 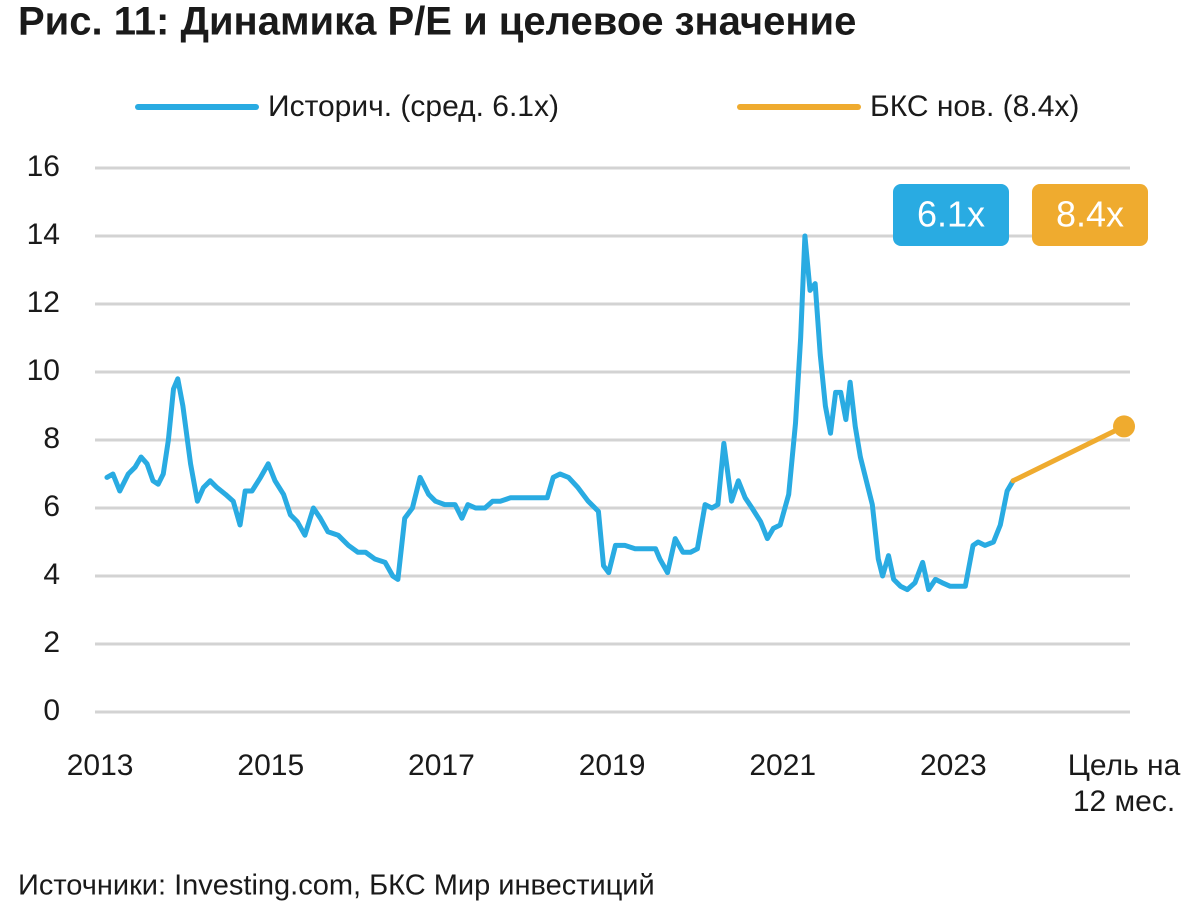 I want to click on y-tick-label: 4, so click(x=51, y=574).